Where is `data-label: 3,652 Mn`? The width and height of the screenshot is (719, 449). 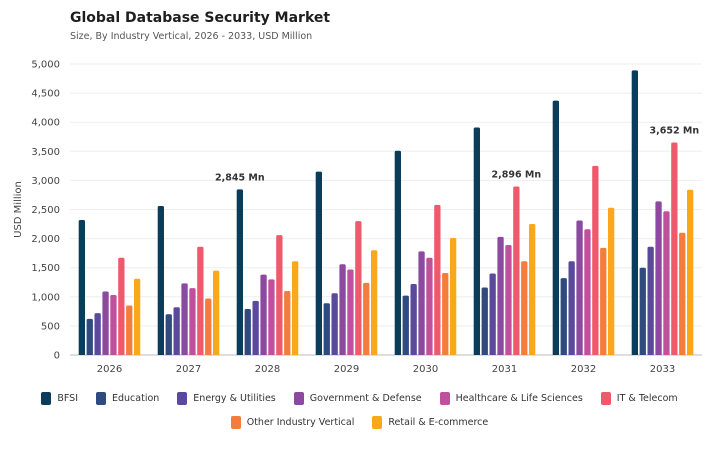 data-label: 3,652 Mn is located at coordinates (675, 130).